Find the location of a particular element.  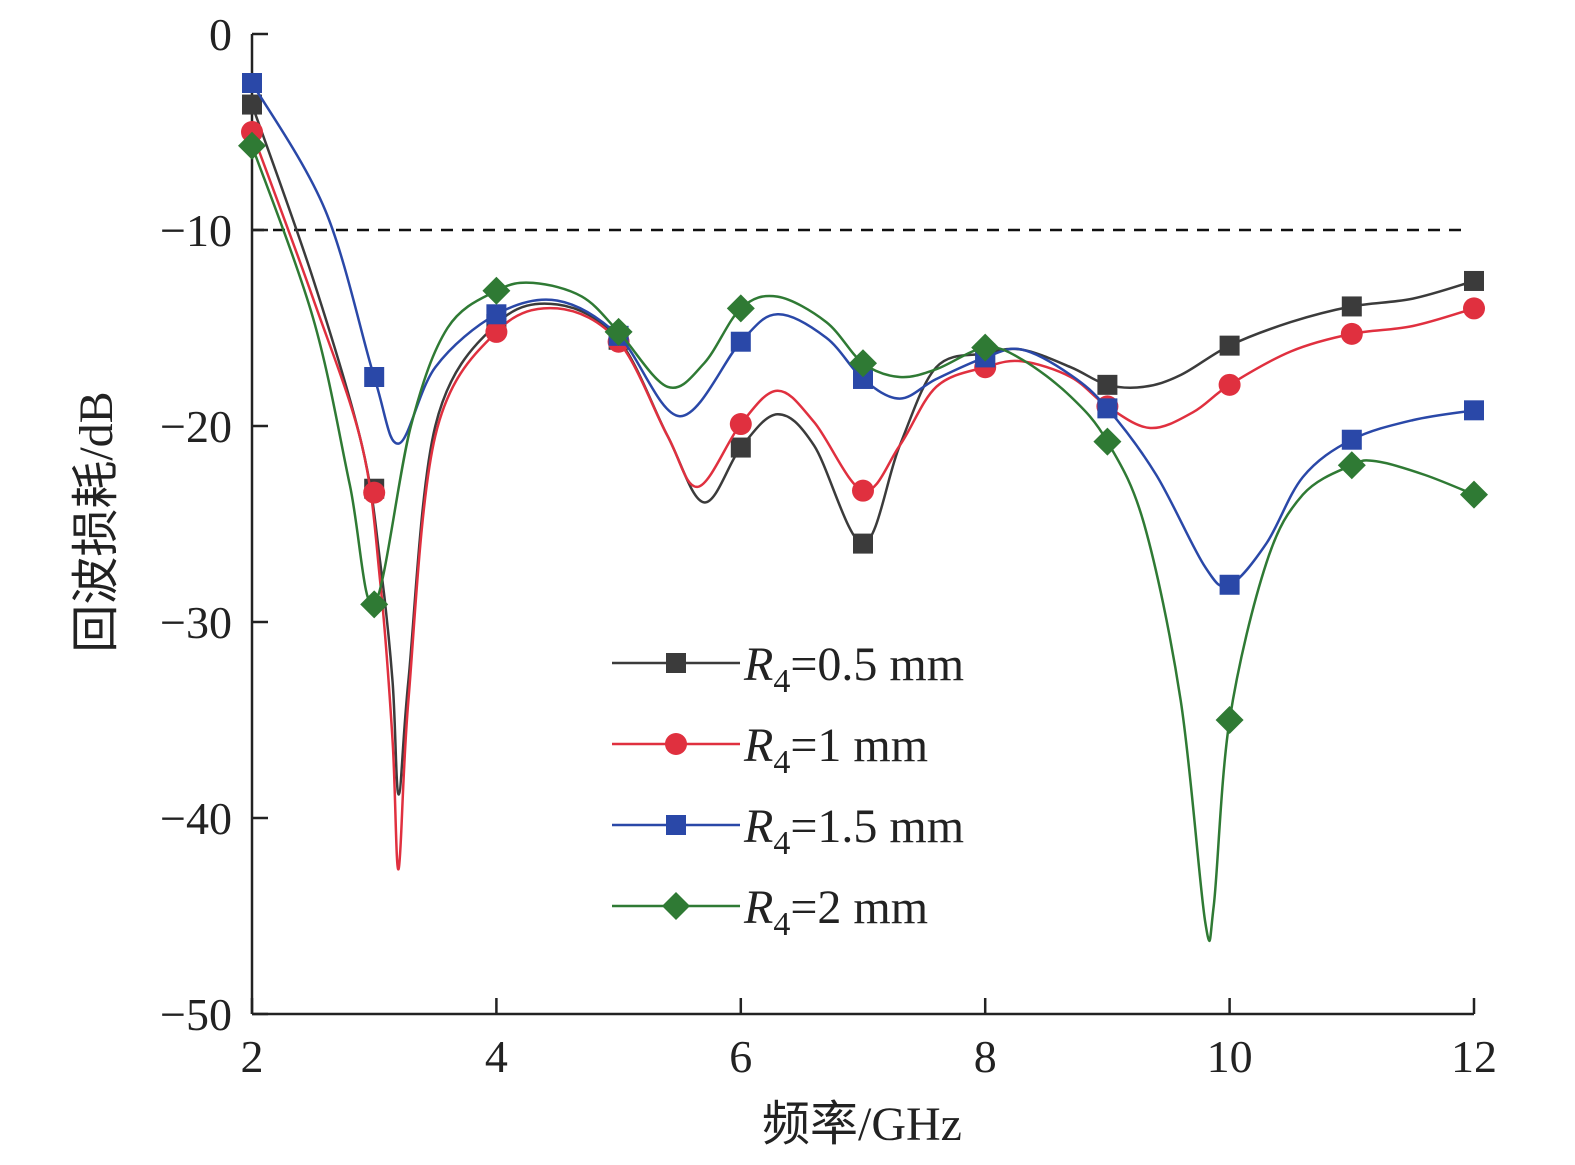

legend-label: R4=1 mm is located at coordinates (835, 750).